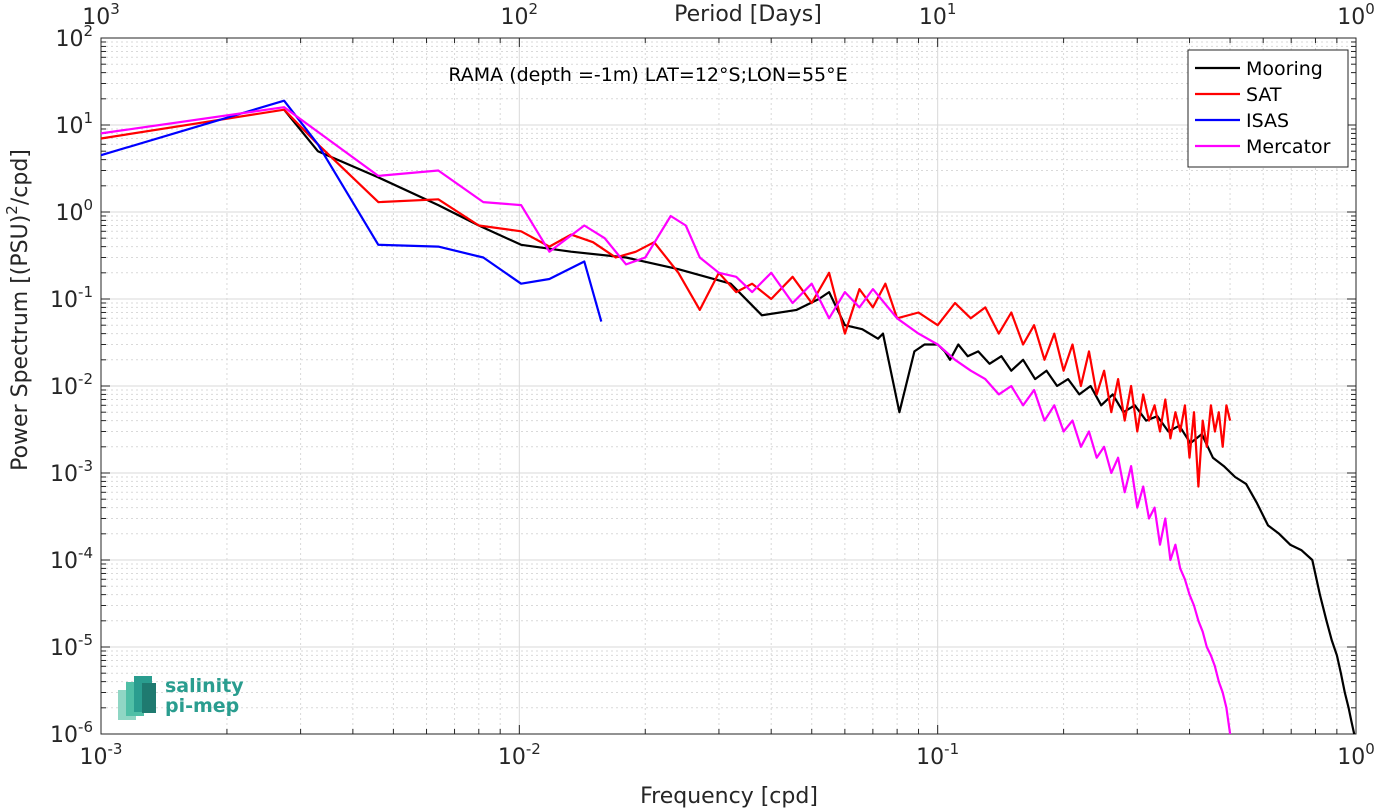 This screenshot has width=1383, height=809. I want to click on y-tick-label: 10⁻⁶, so click(71, 733).